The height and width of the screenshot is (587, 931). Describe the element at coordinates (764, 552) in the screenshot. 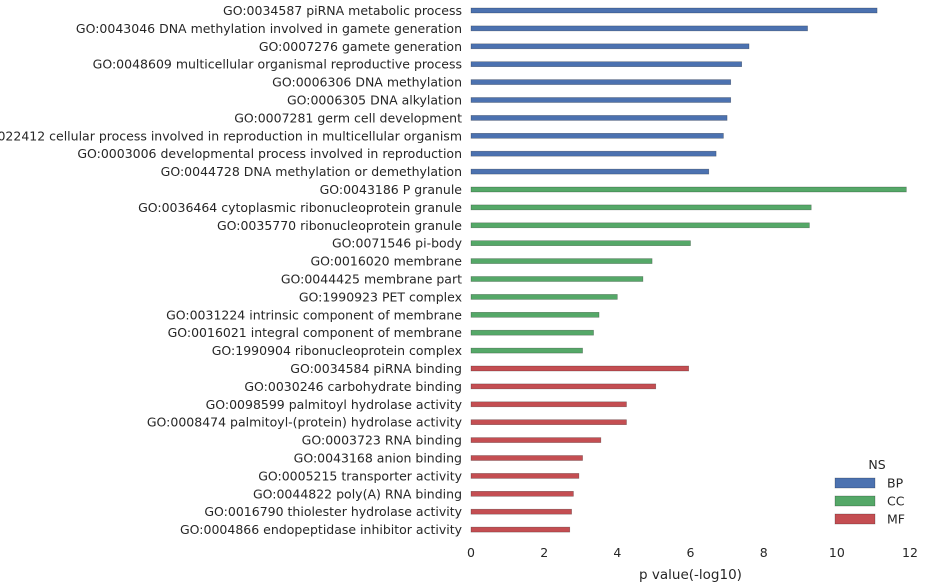

I see `x-tick-label-4: 8` at that location.